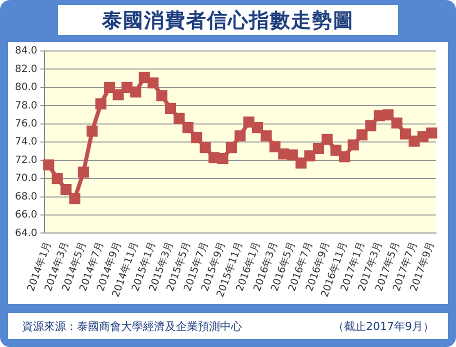  Describe the element at coordinates (26, 69) in the screenshot. I see `y-tick-label: 82.0` at that location.